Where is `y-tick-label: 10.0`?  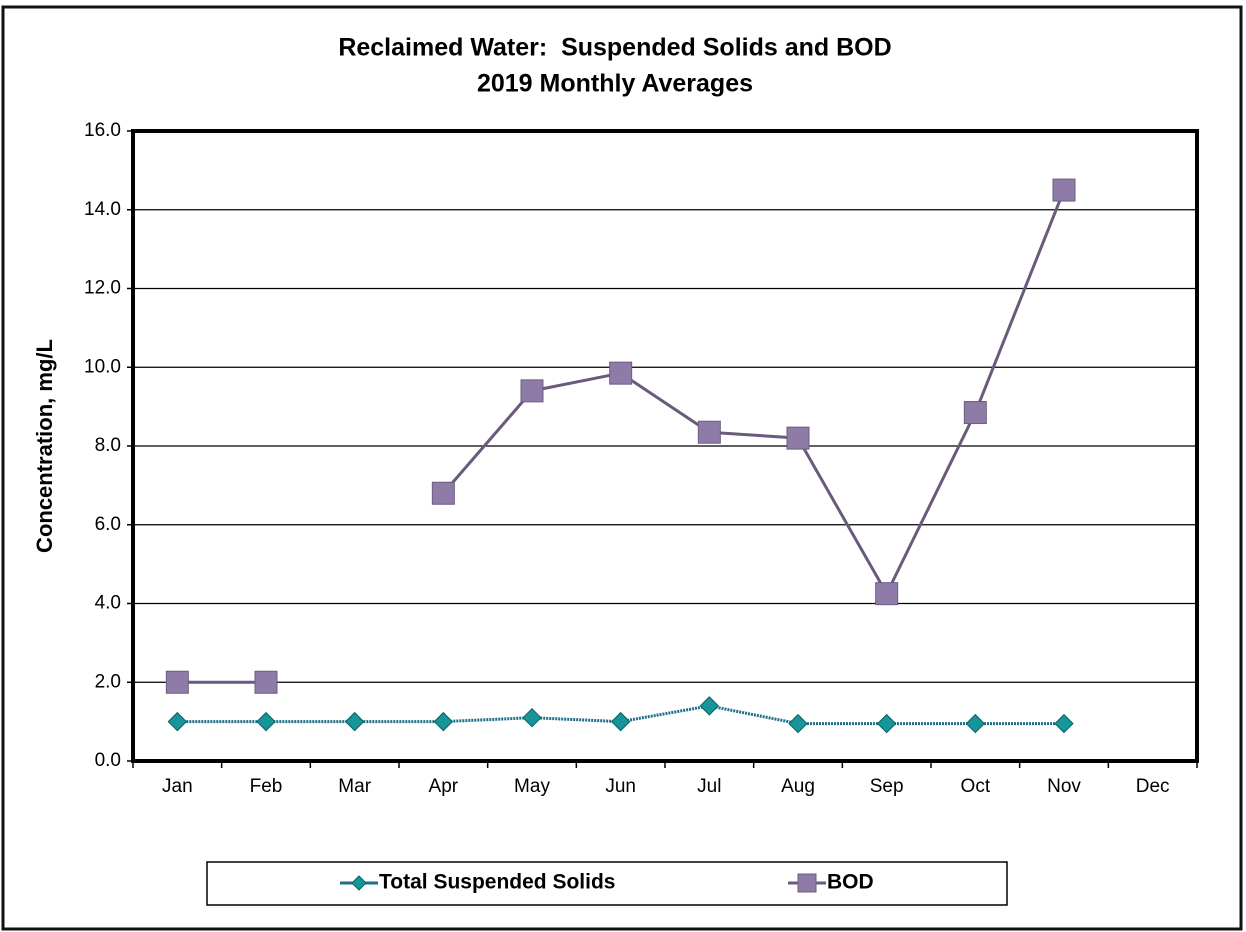 y-tick-label: 10.0 is located at coordinates (102, 366).